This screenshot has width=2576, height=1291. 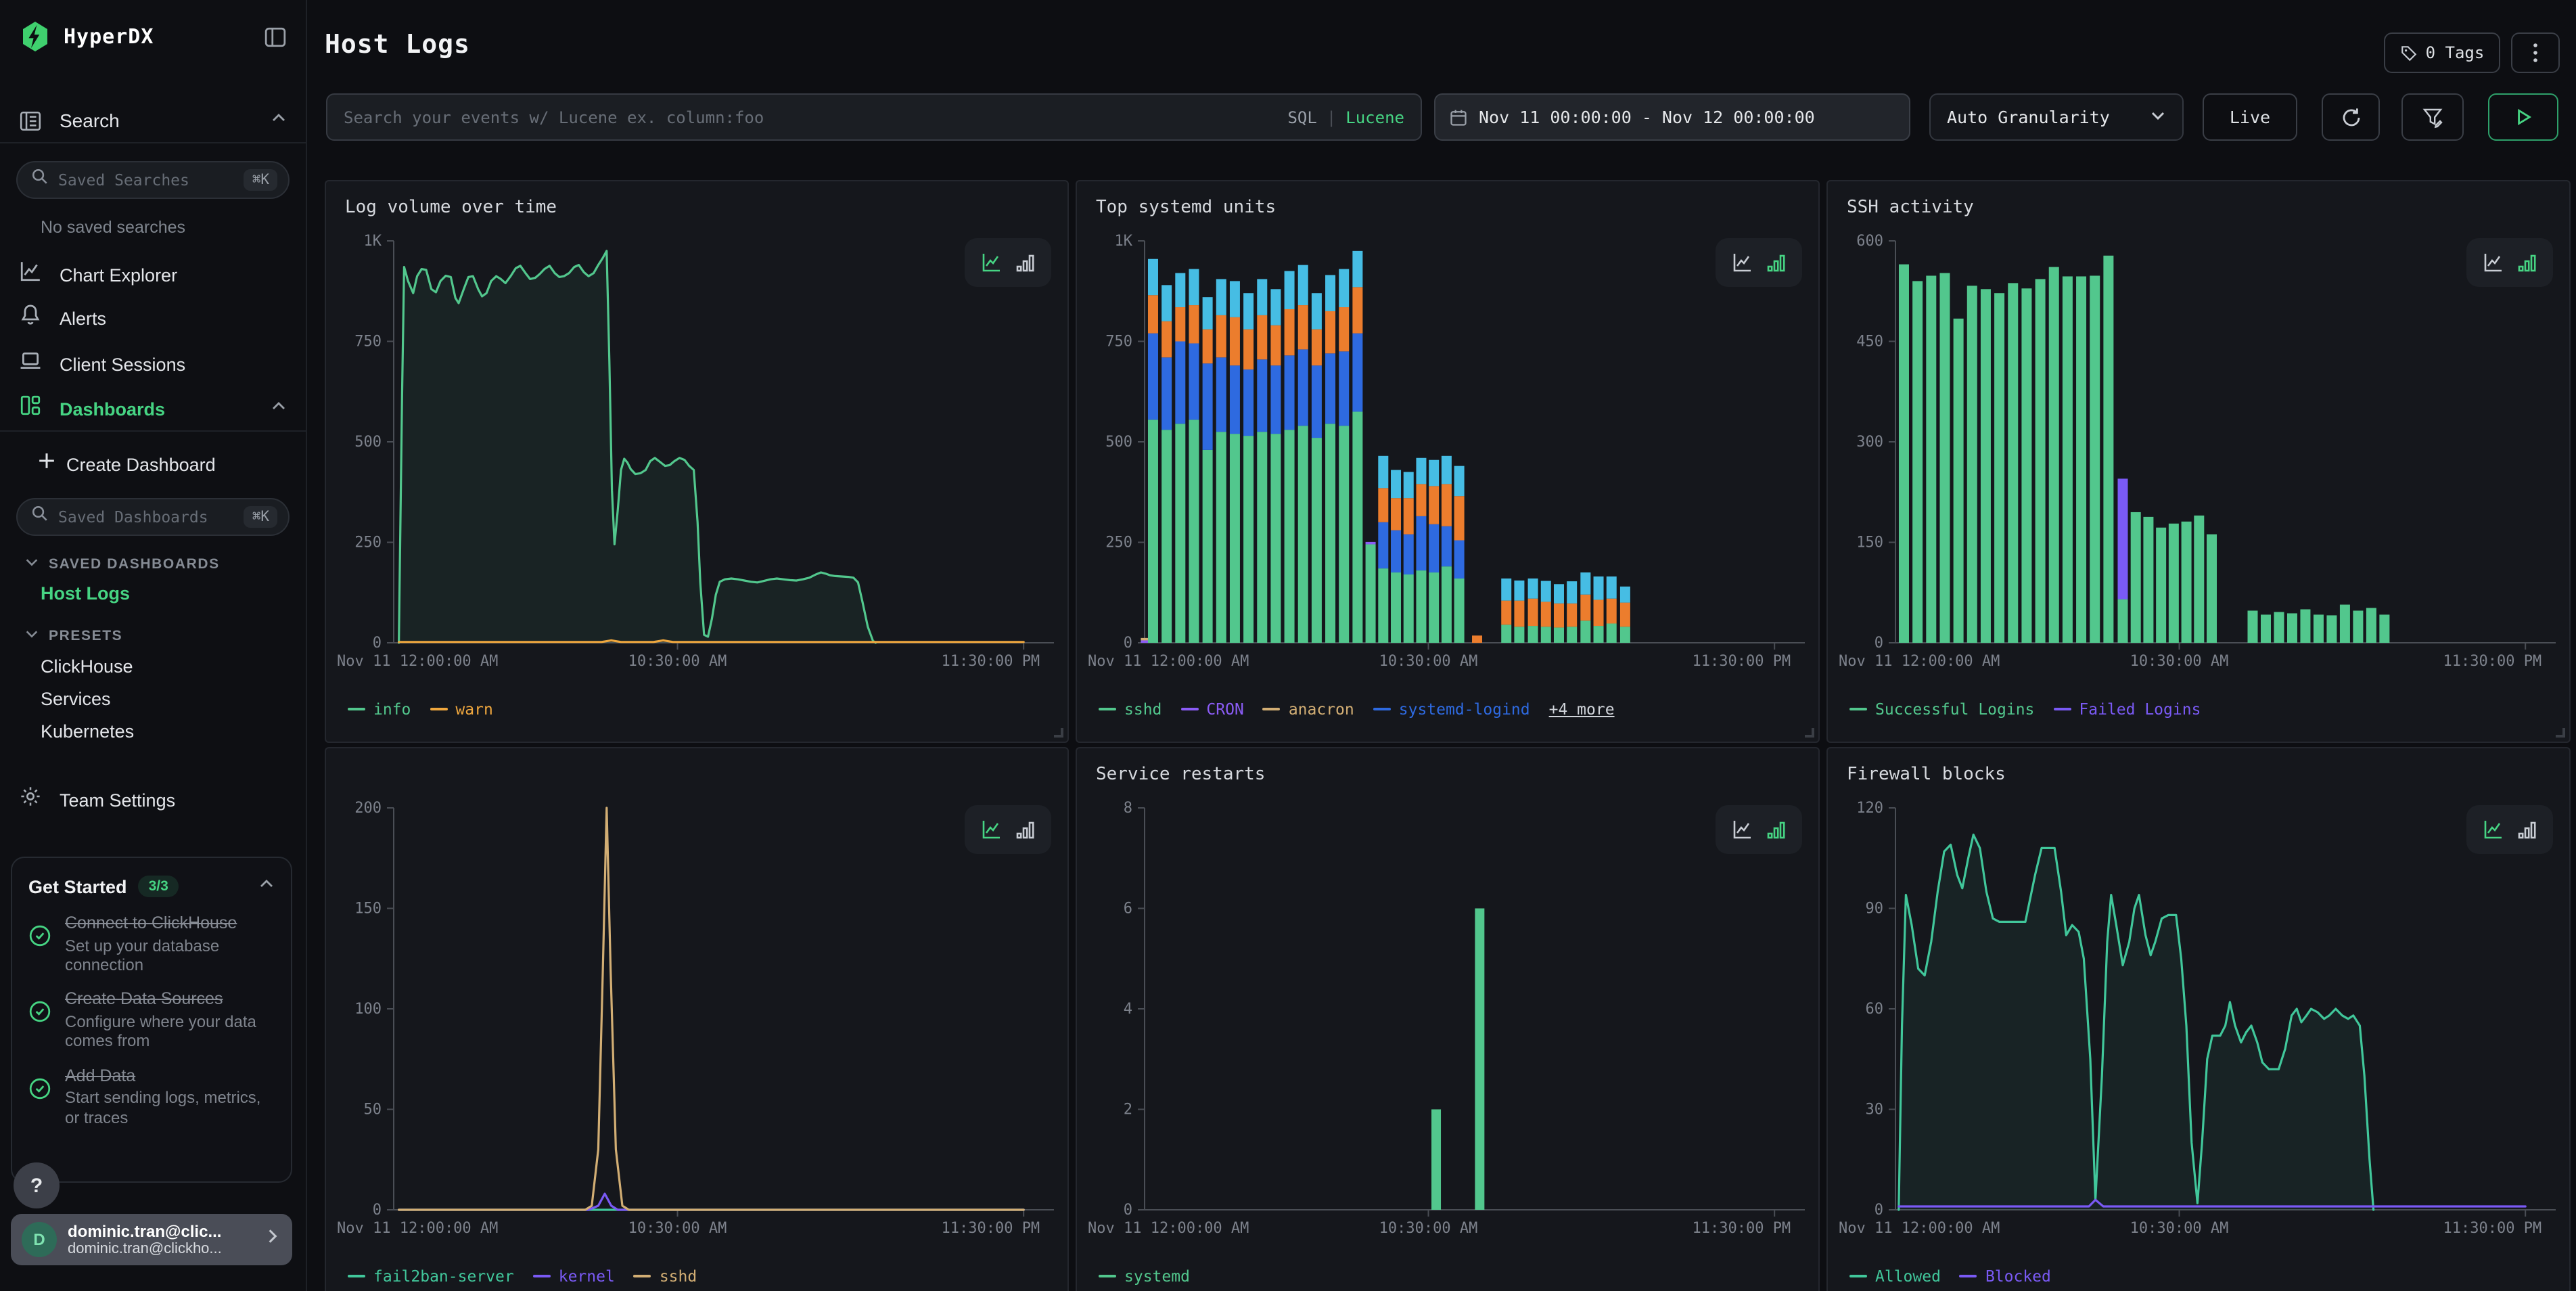 What do you see at coordinates (1308, 709) in the screenshot?
I see `legend-item: anacron` at bounding box center [1308, 709].